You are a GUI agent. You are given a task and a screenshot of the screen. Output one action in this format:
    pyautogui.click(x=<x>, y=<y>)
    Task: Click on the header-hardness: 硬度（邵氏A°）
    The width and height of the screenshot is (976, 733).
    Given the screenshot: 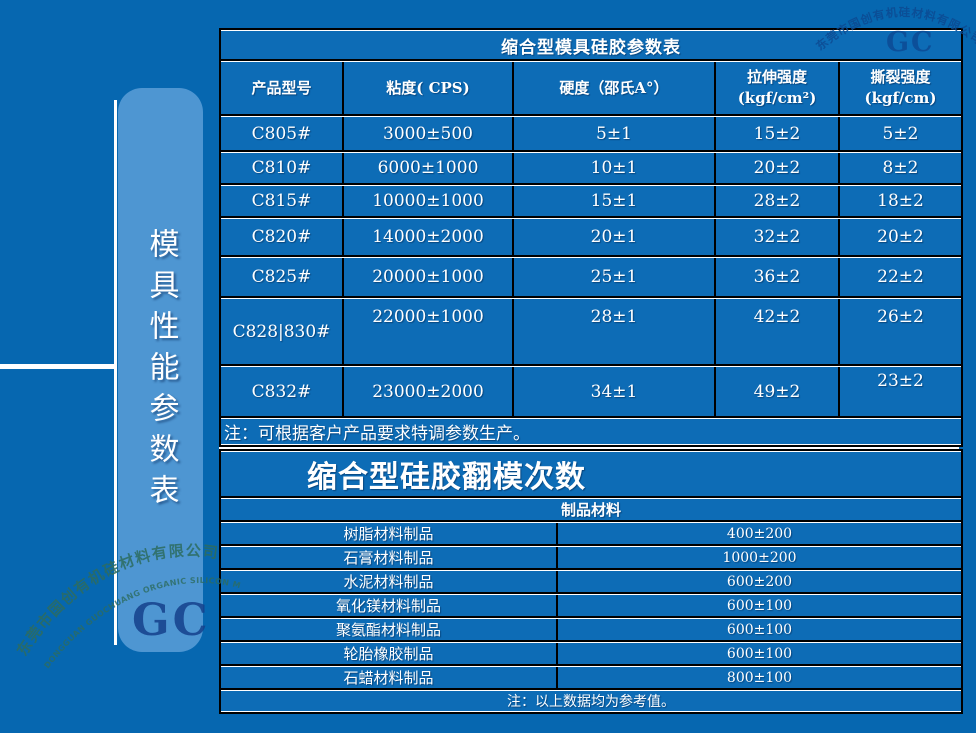 What is the action you would take?
    pyautogui.click(x=615, y=89)
    